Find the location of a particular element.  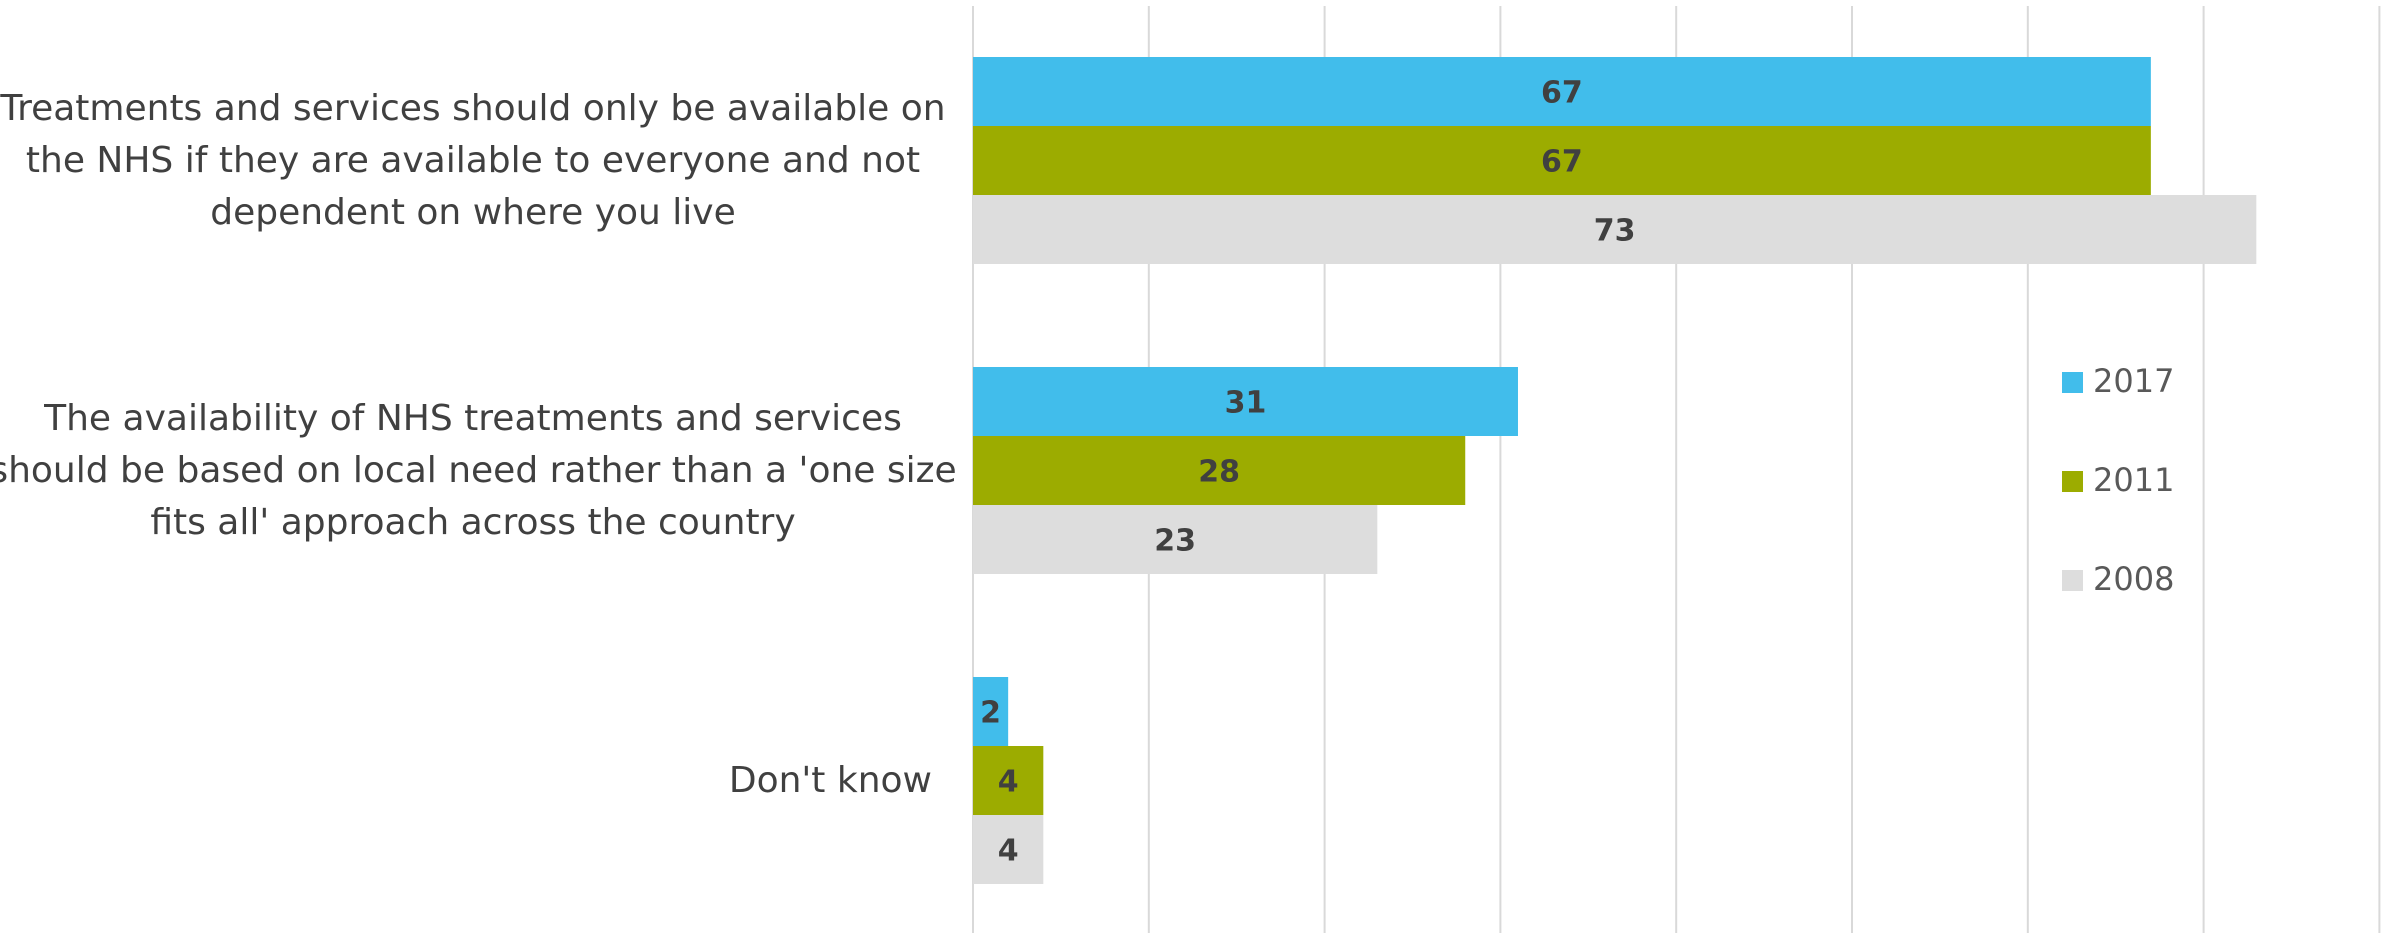

data-label-2011-cat3: 4 is located at coordinates (1008, 782).